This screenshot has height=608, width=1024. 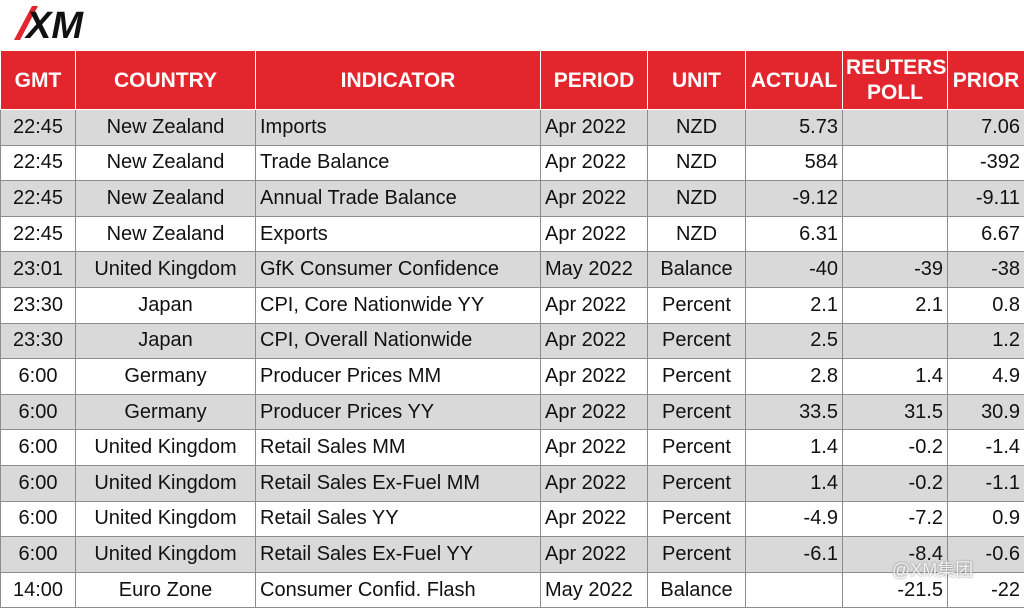 I want to click on table-cell: 584, so click(x=794, y=163).